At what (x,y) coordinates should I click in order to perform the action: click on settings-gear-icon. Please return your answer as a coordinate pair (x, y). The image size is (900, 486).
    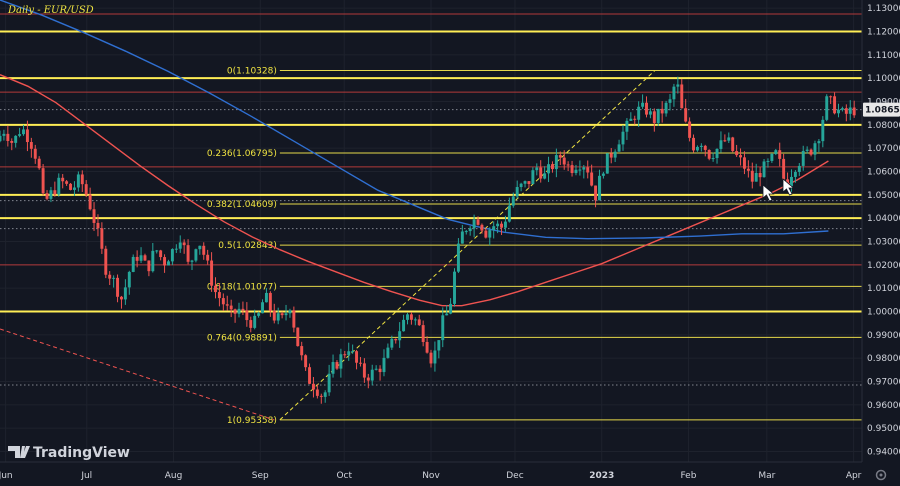
    Looking at the image, I should click on (881, 475).